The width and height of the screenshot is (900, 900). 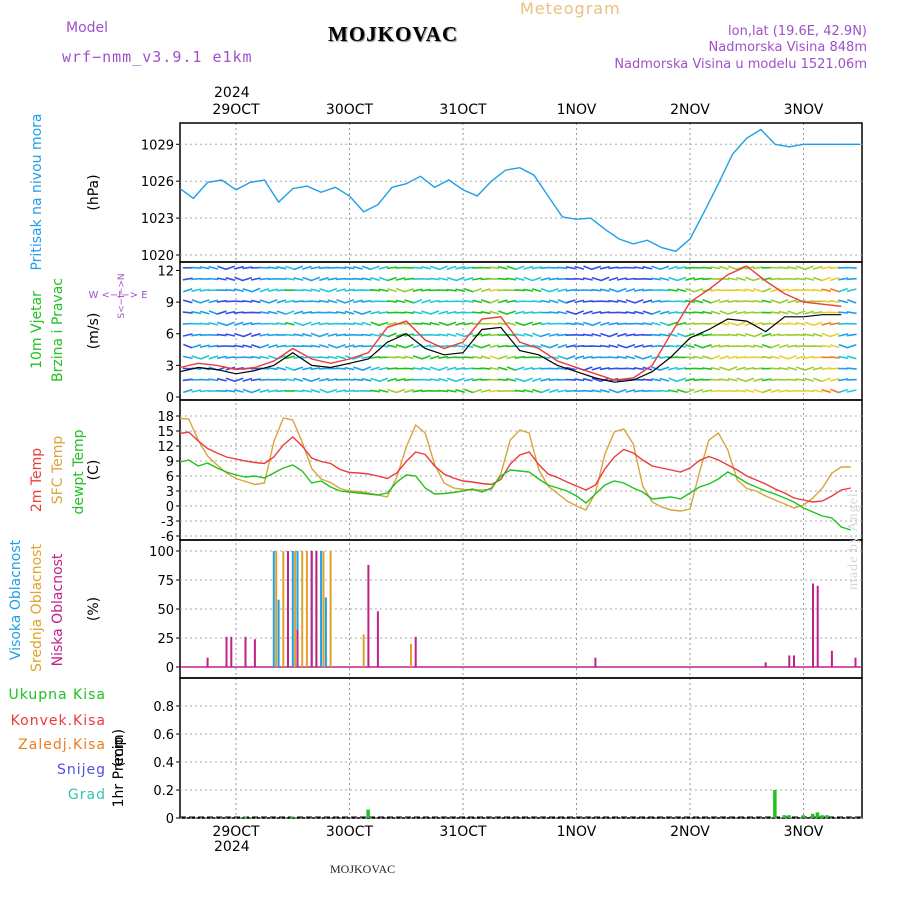 What do you see at coordinates (170, 366) in the screenshot?
I see `y-tick-label: 3` at bounding box center [170, 366].